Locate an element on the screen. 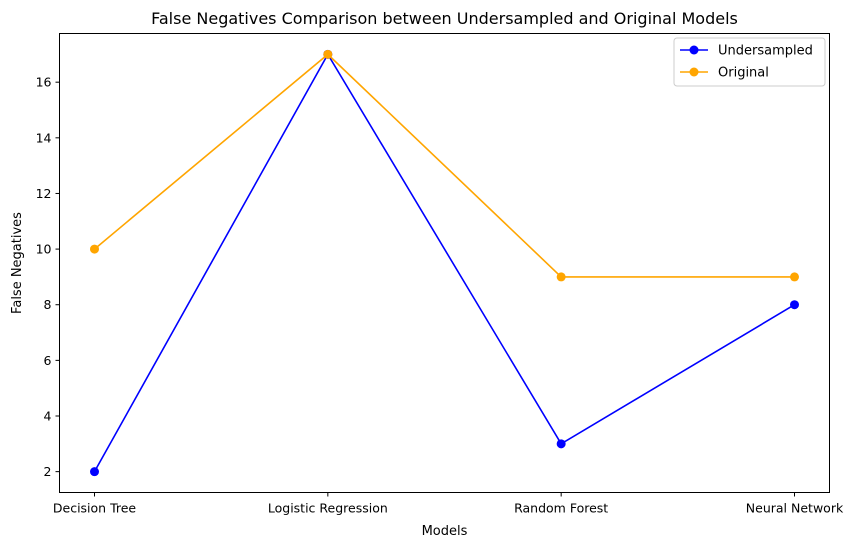  legend-box is located at coordinates (749, 62).